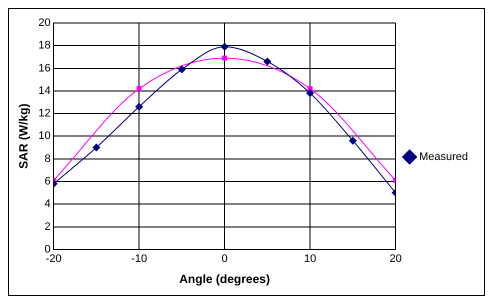 The width and height of the screenshot is (493, 304). Describe the element at coordinates (44, 114) in the screenshot. I see `y-tick-label: 12` at that location.